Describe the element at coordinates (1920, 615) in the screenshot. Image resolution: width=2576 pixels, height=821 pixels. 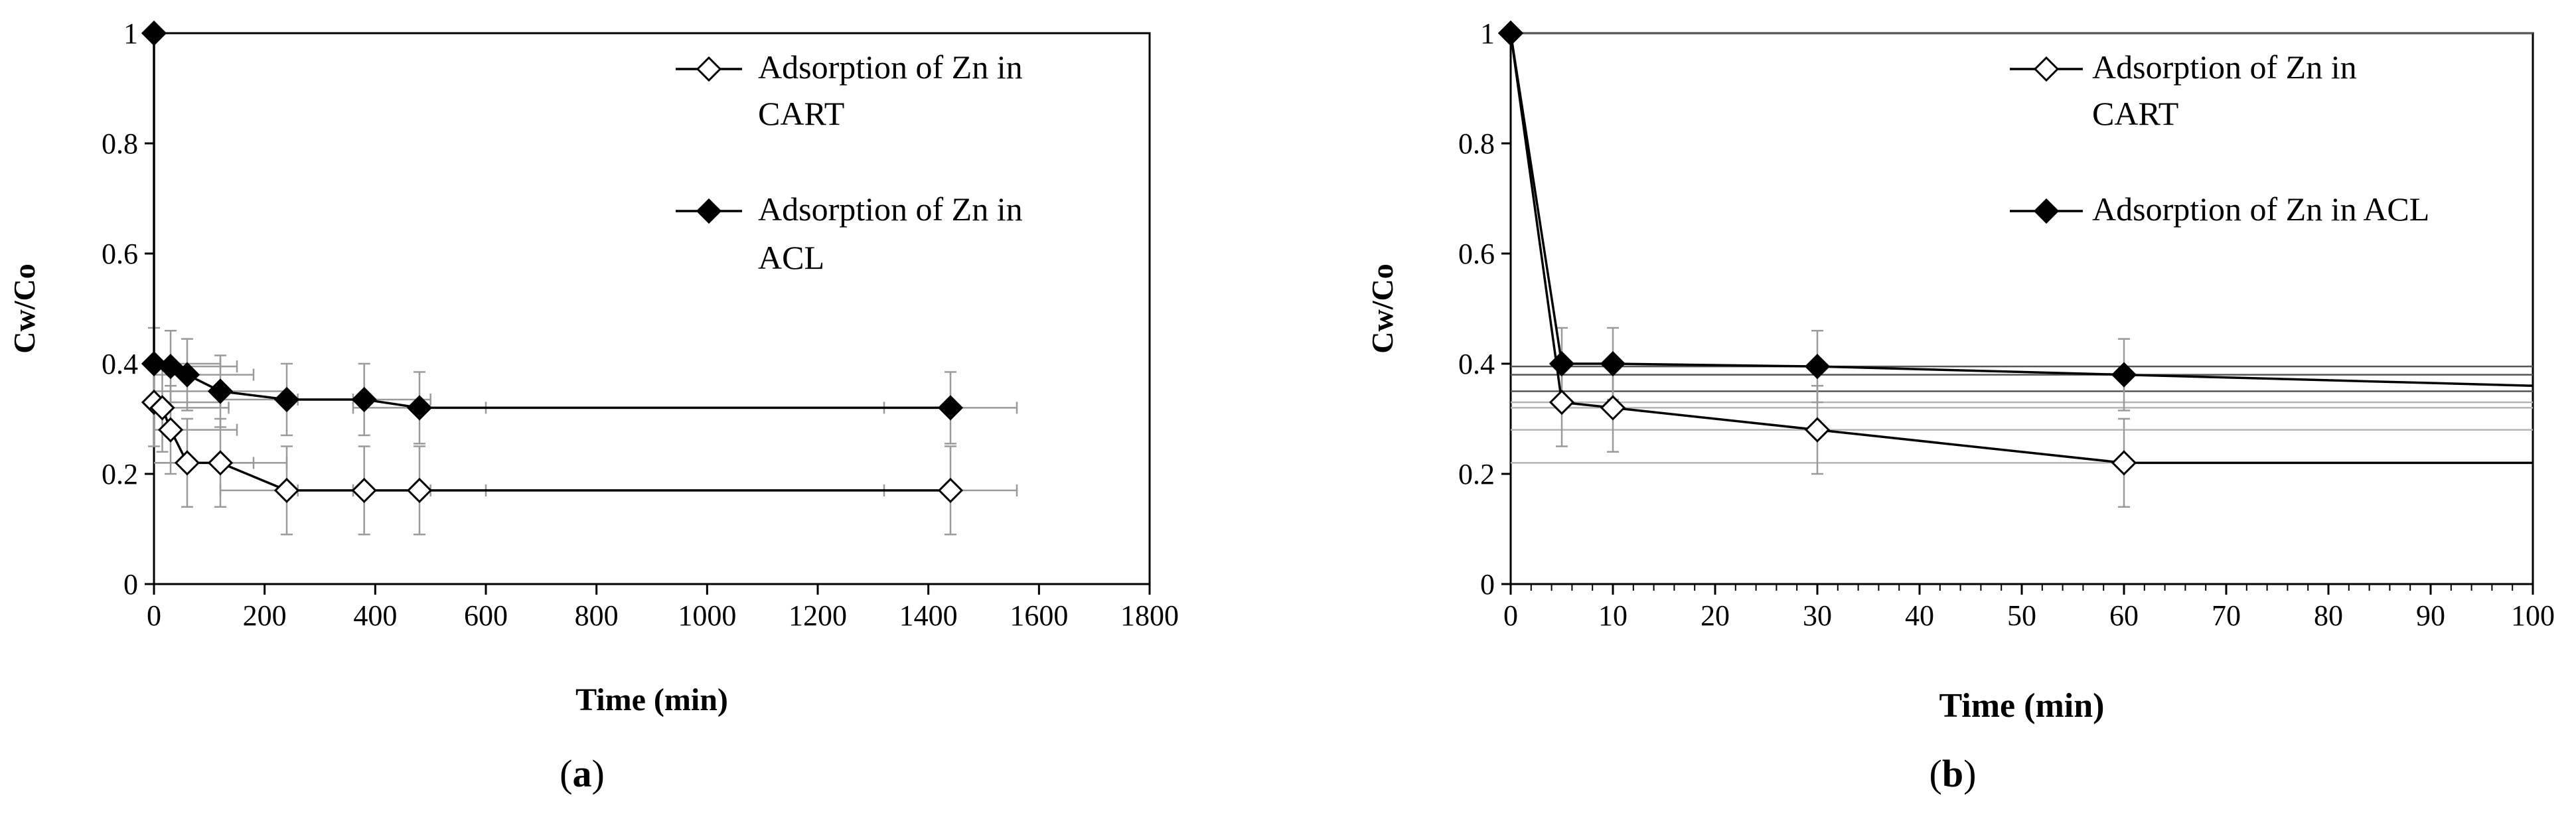
I see `x-tick-label: 40` at that location.